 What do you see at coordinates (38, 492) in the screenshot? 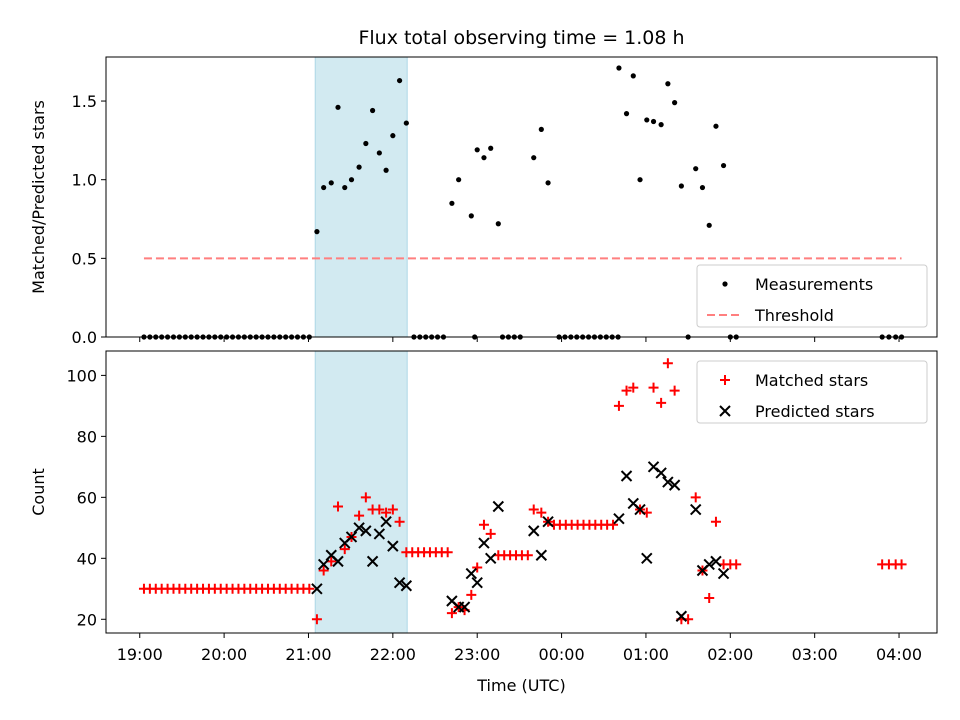
I see `y-axis-label: Count` at bounding box center [38, 492].